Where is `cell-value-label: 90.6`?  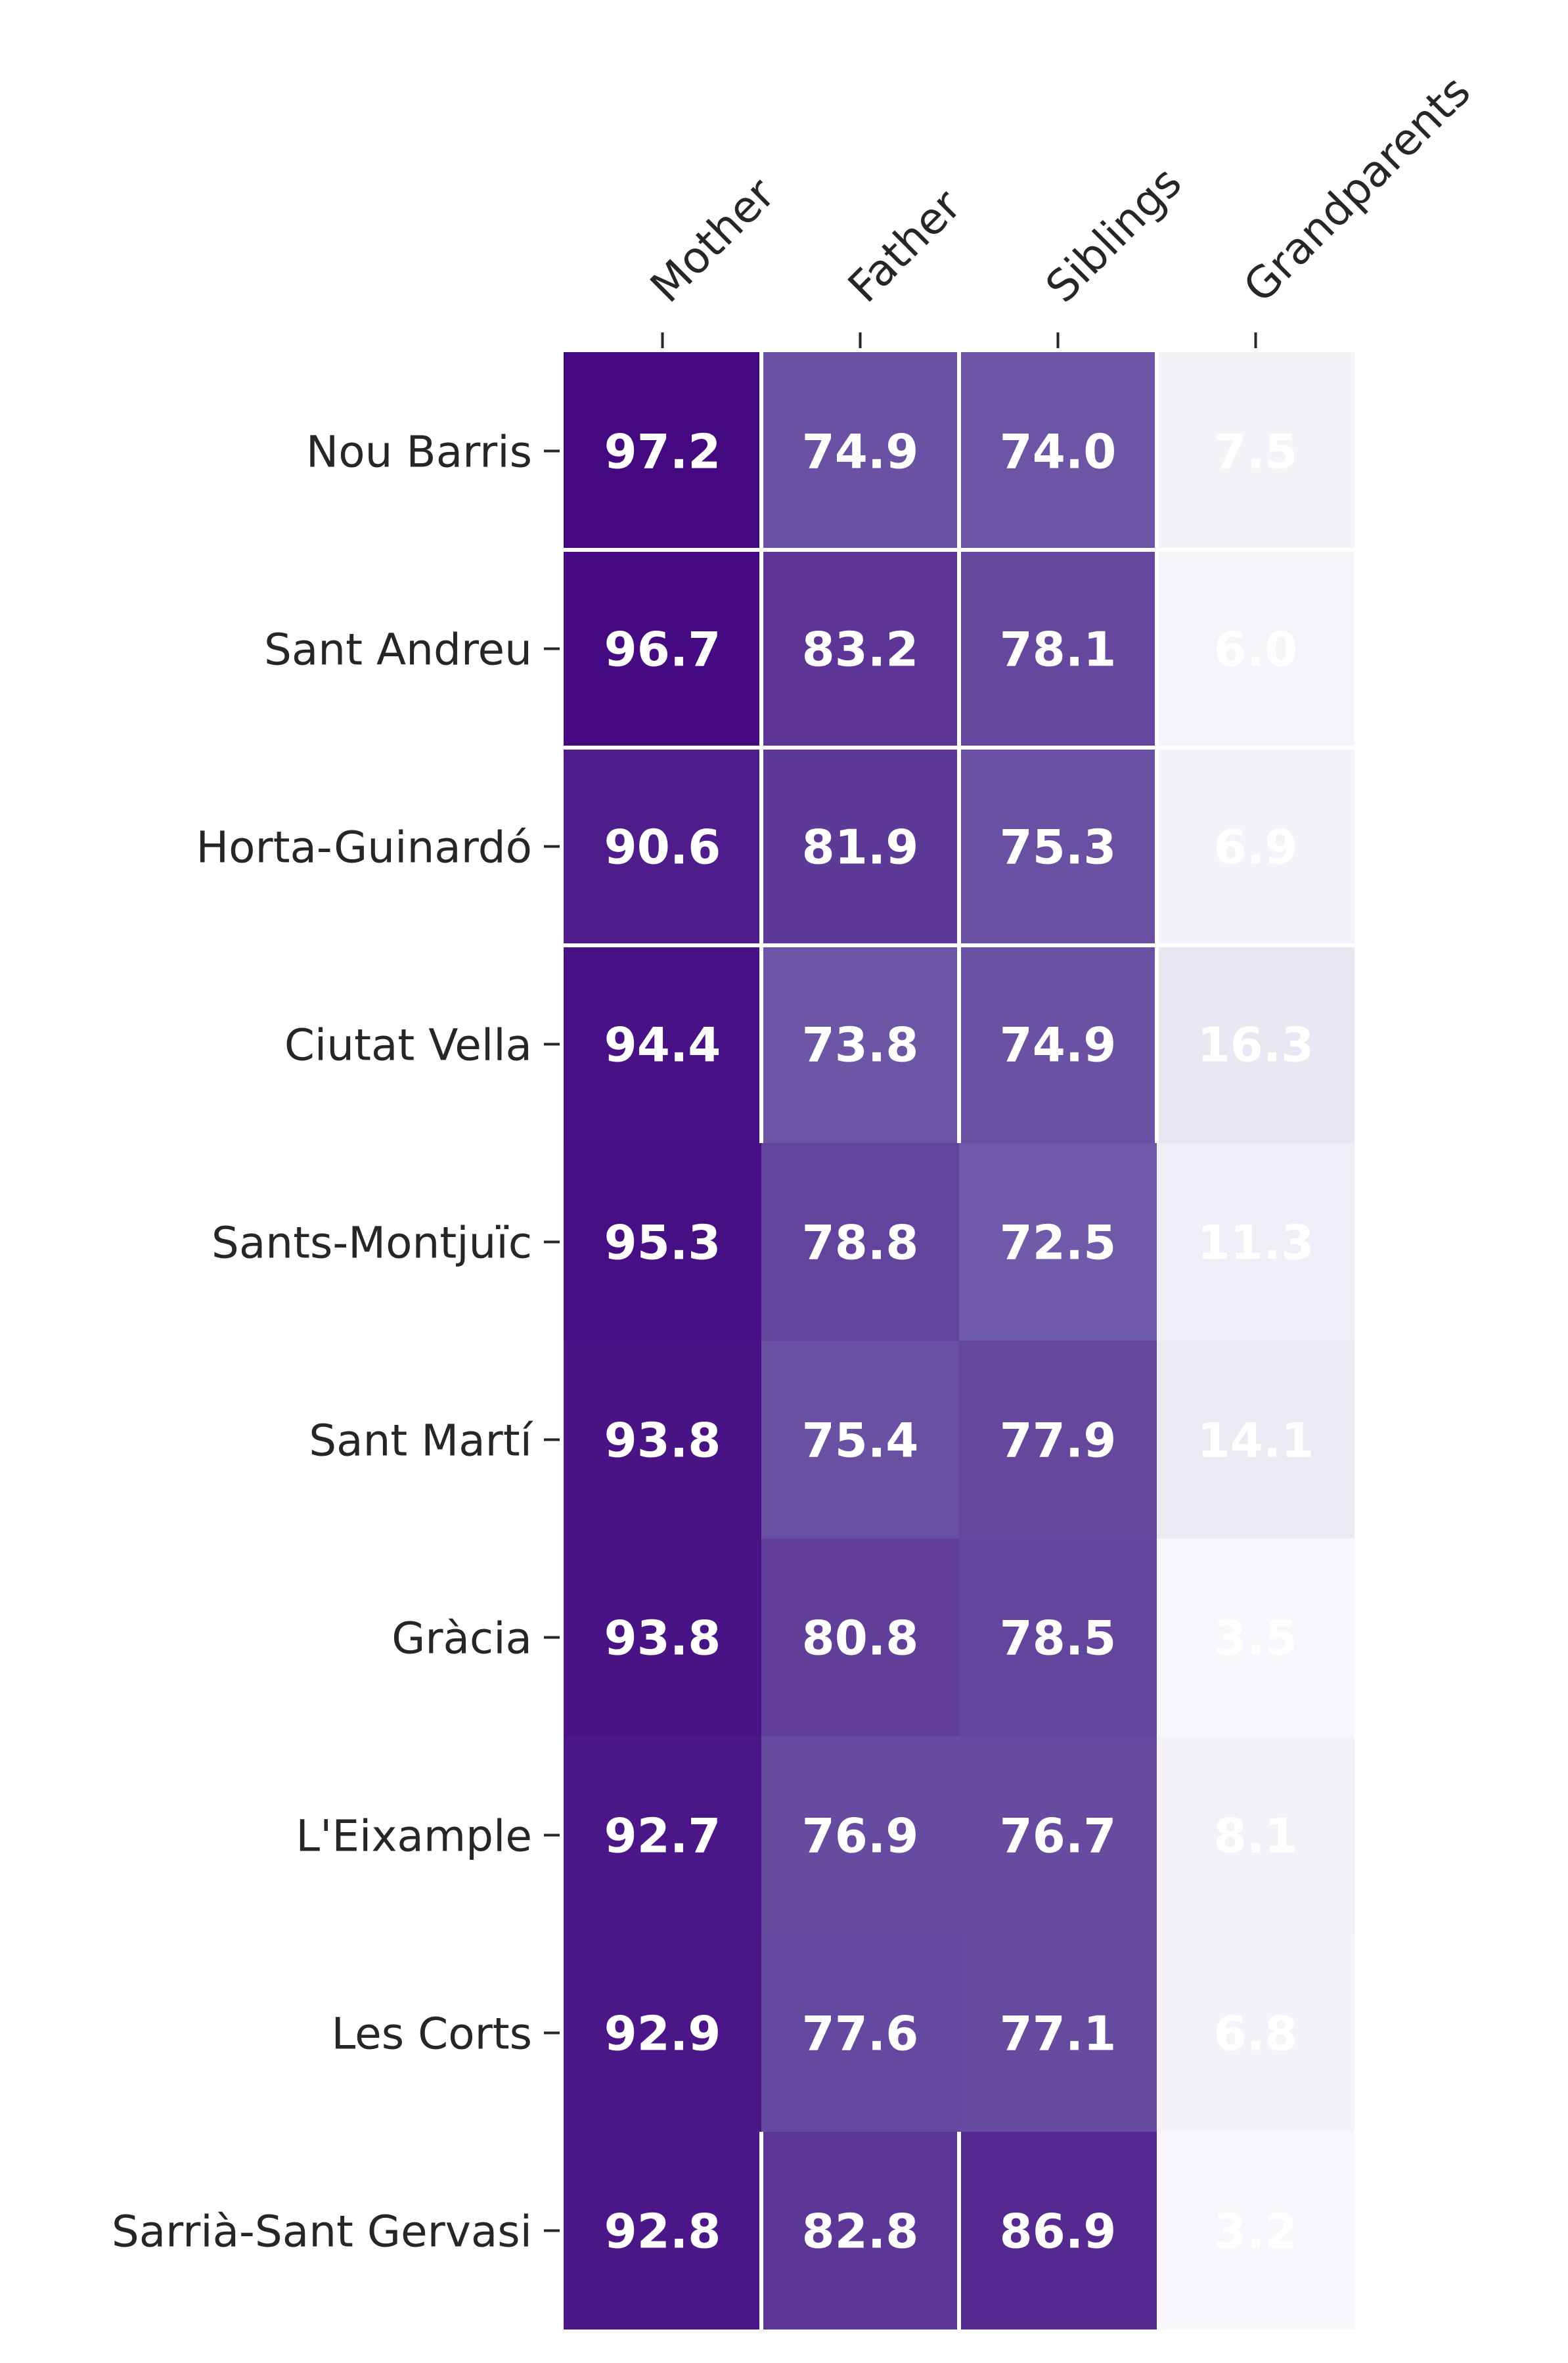 cell-value-label: 90.6 is located at coordinates (662, 847).